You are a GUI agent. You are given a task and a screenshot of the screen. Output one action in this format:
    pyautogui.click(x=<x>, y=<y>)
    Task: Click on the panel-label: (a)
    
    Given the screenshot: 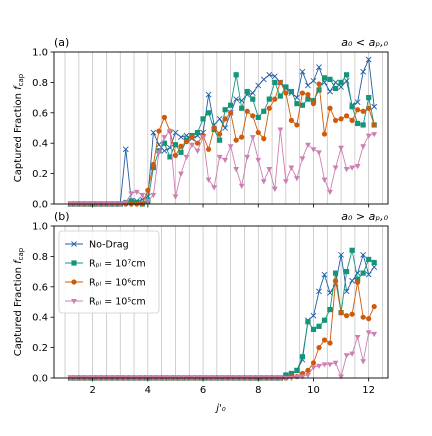 What is the action you would take?
    pyautogui.click(x=61, y=42)
    